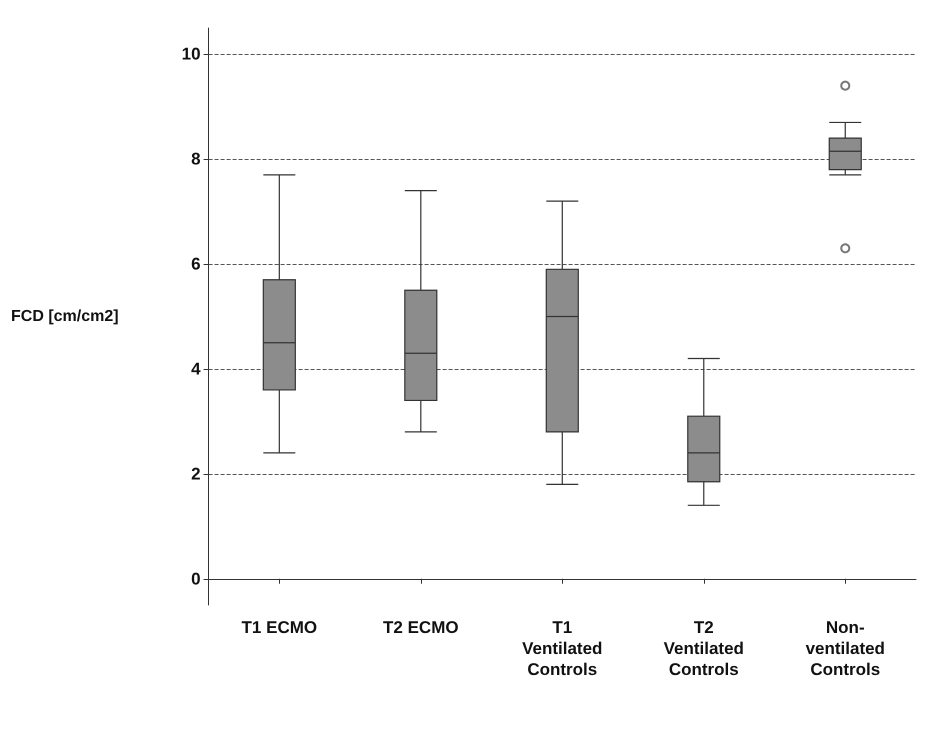 This screenshot has height=731, width=934. What do you see at coordinates (196, 578) in the screenshot?
I see `y-tick-label: 0` at bounding box center [196, 578].